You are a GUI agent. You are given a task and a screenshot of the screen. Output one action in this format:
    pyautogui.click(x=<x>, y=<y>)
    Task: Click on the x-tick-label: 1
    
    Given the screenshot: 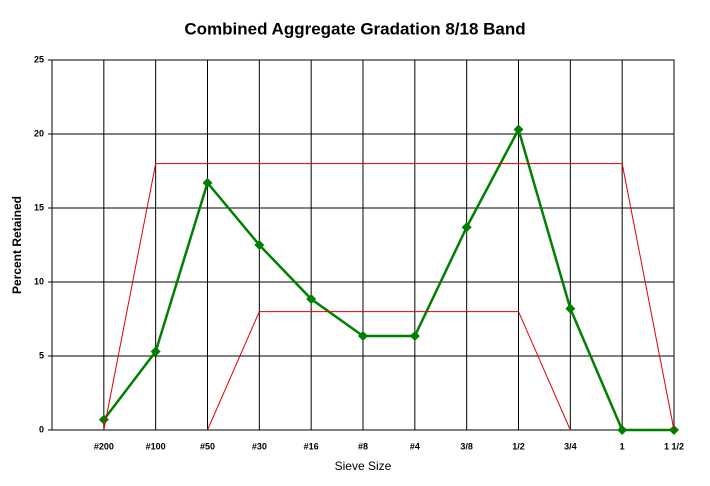 What is the action you would take?
    pyautogui.click(x=622, y=446)
    